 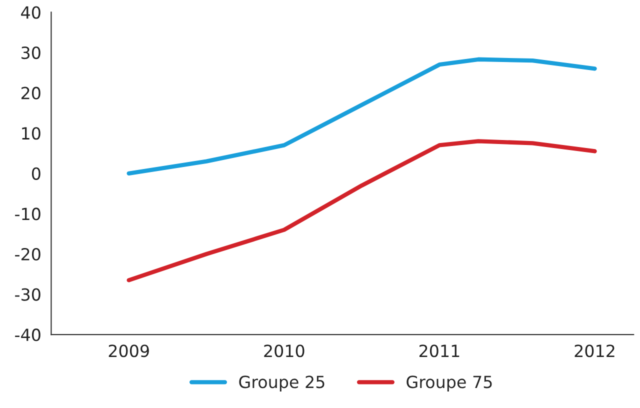 What do you see at coordinates (128, 351) in the screenshot?
I see `x-tick-label: 2009` at bounding box center [128, 351].